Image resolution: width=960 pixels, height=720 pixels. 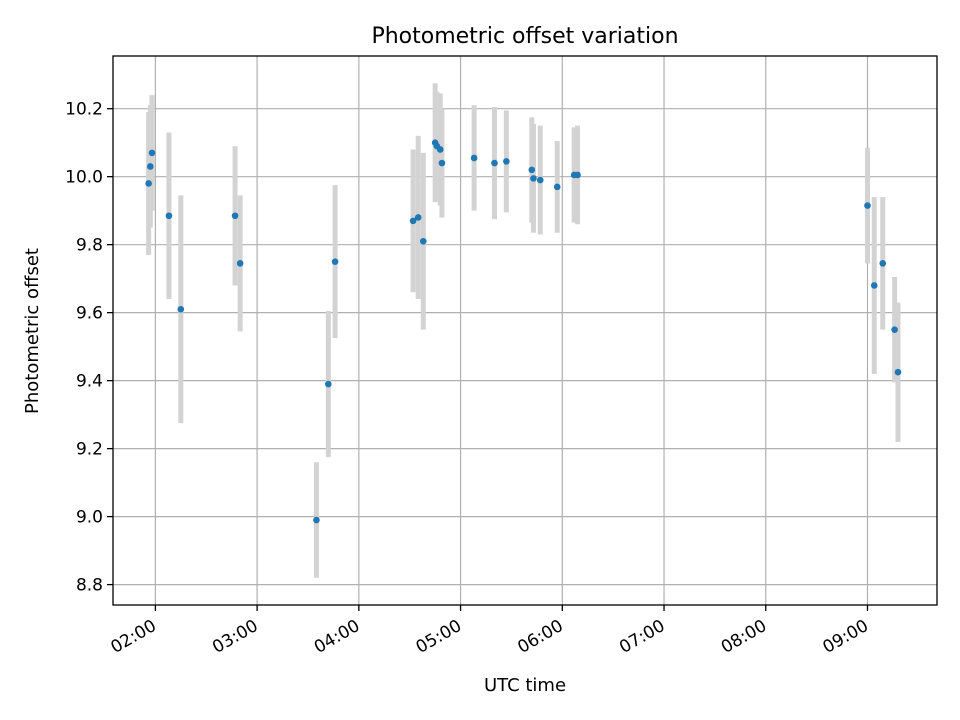 I want to click on y-axis-ticks: 8.8 9.0 9.2 9.4 9.6 9.8 10.0 10.2, so click(x=89, y=348).